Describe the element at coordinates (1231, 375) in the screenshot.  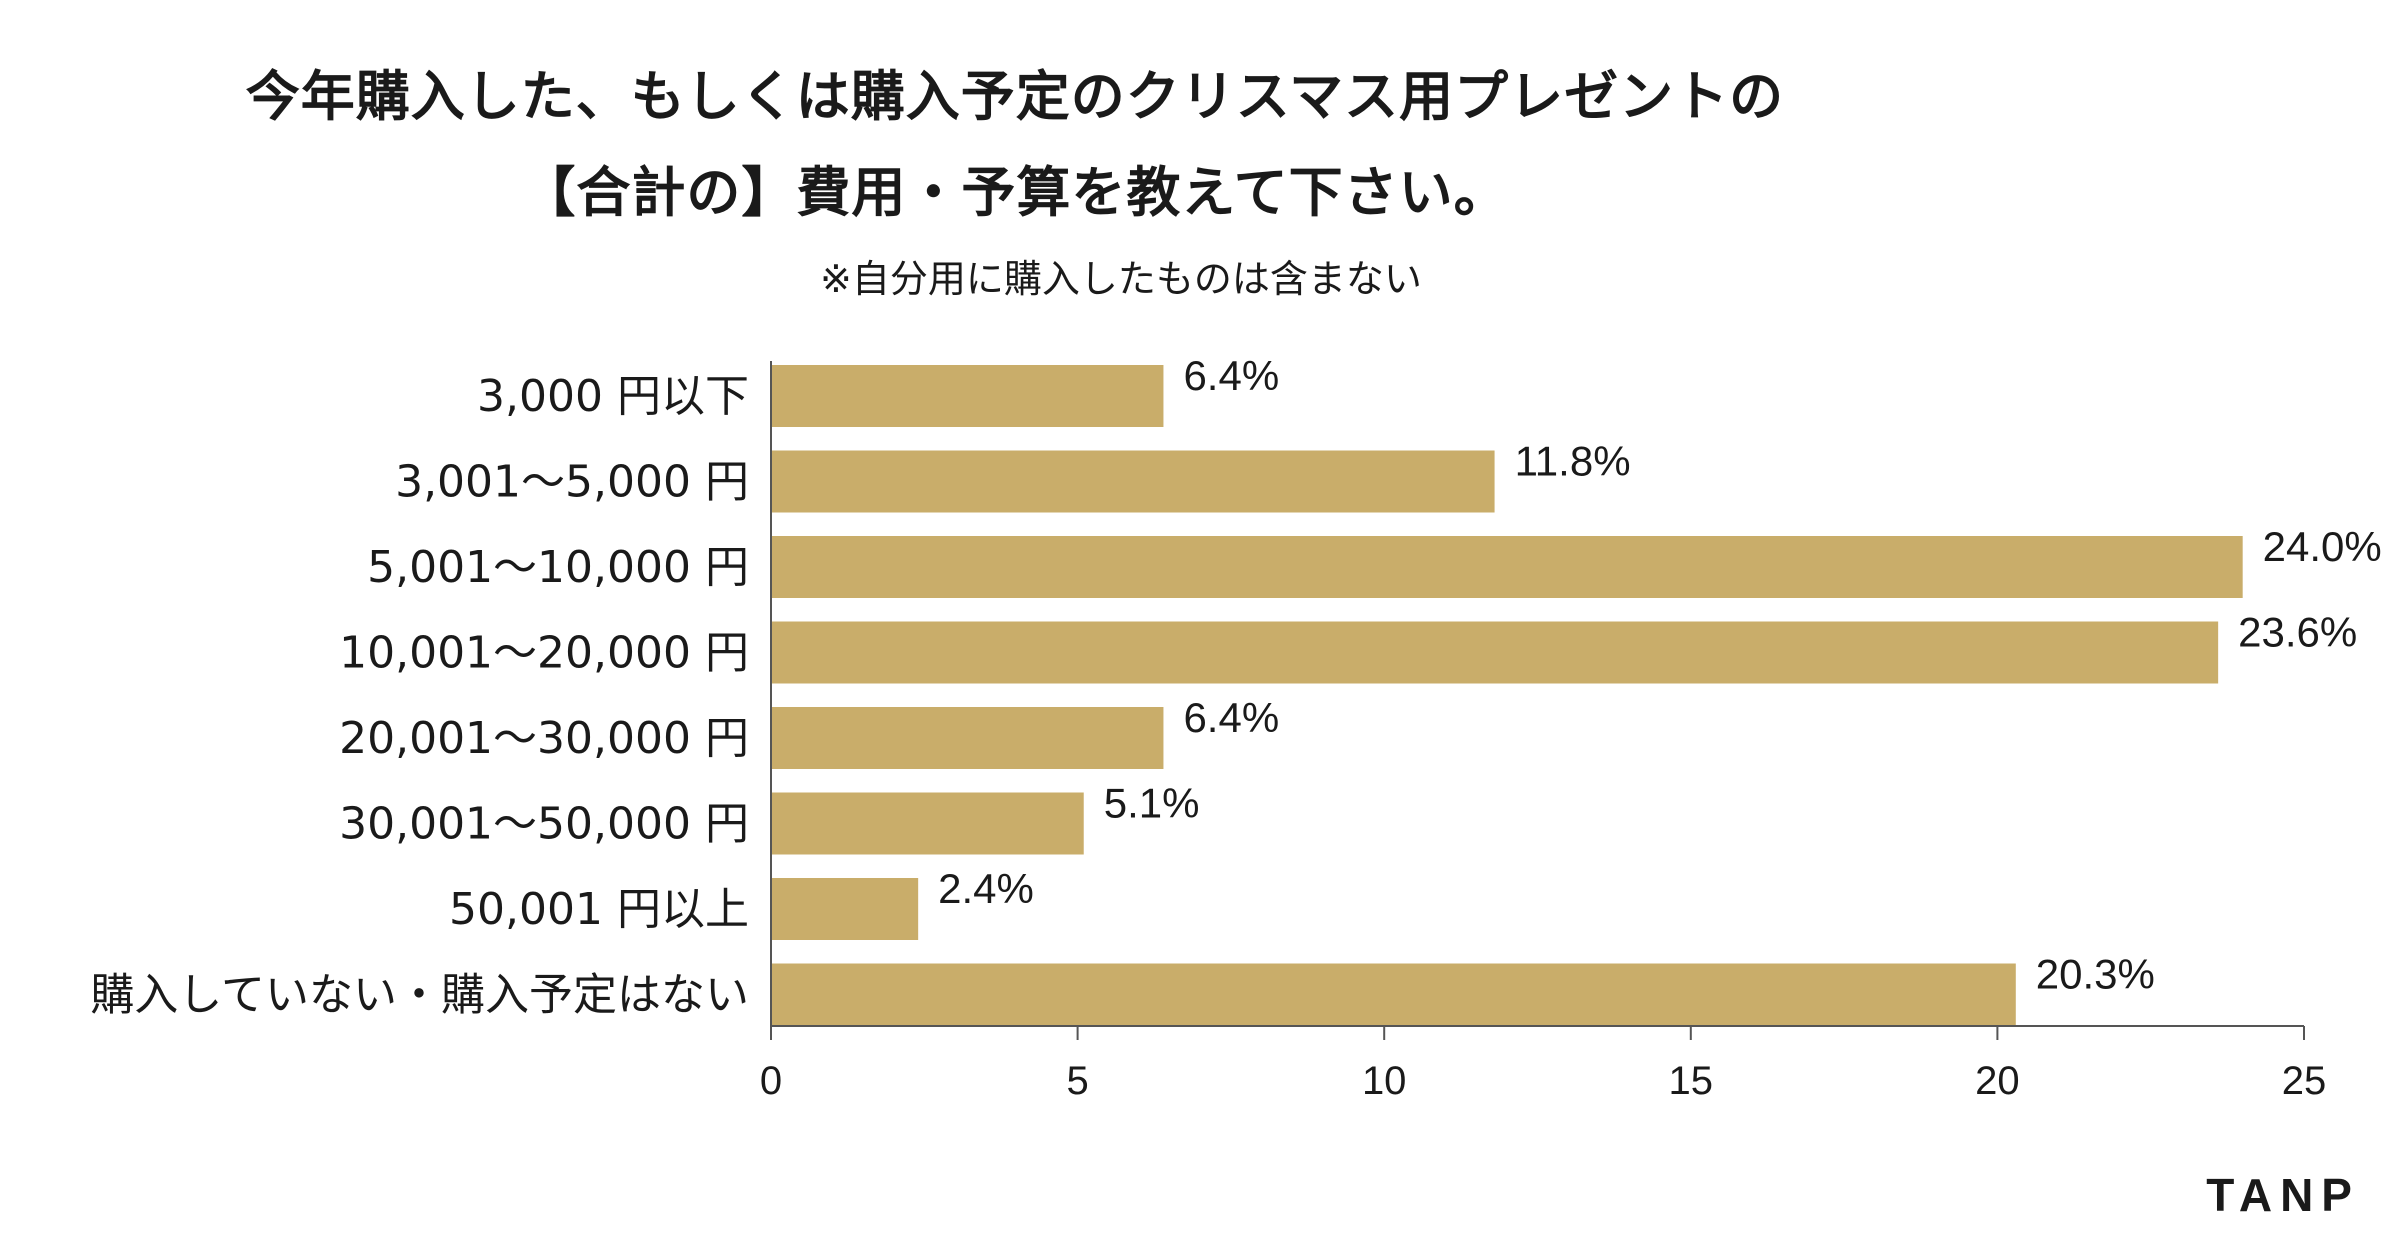
I see `value-label-1: 6.4%` at that location.